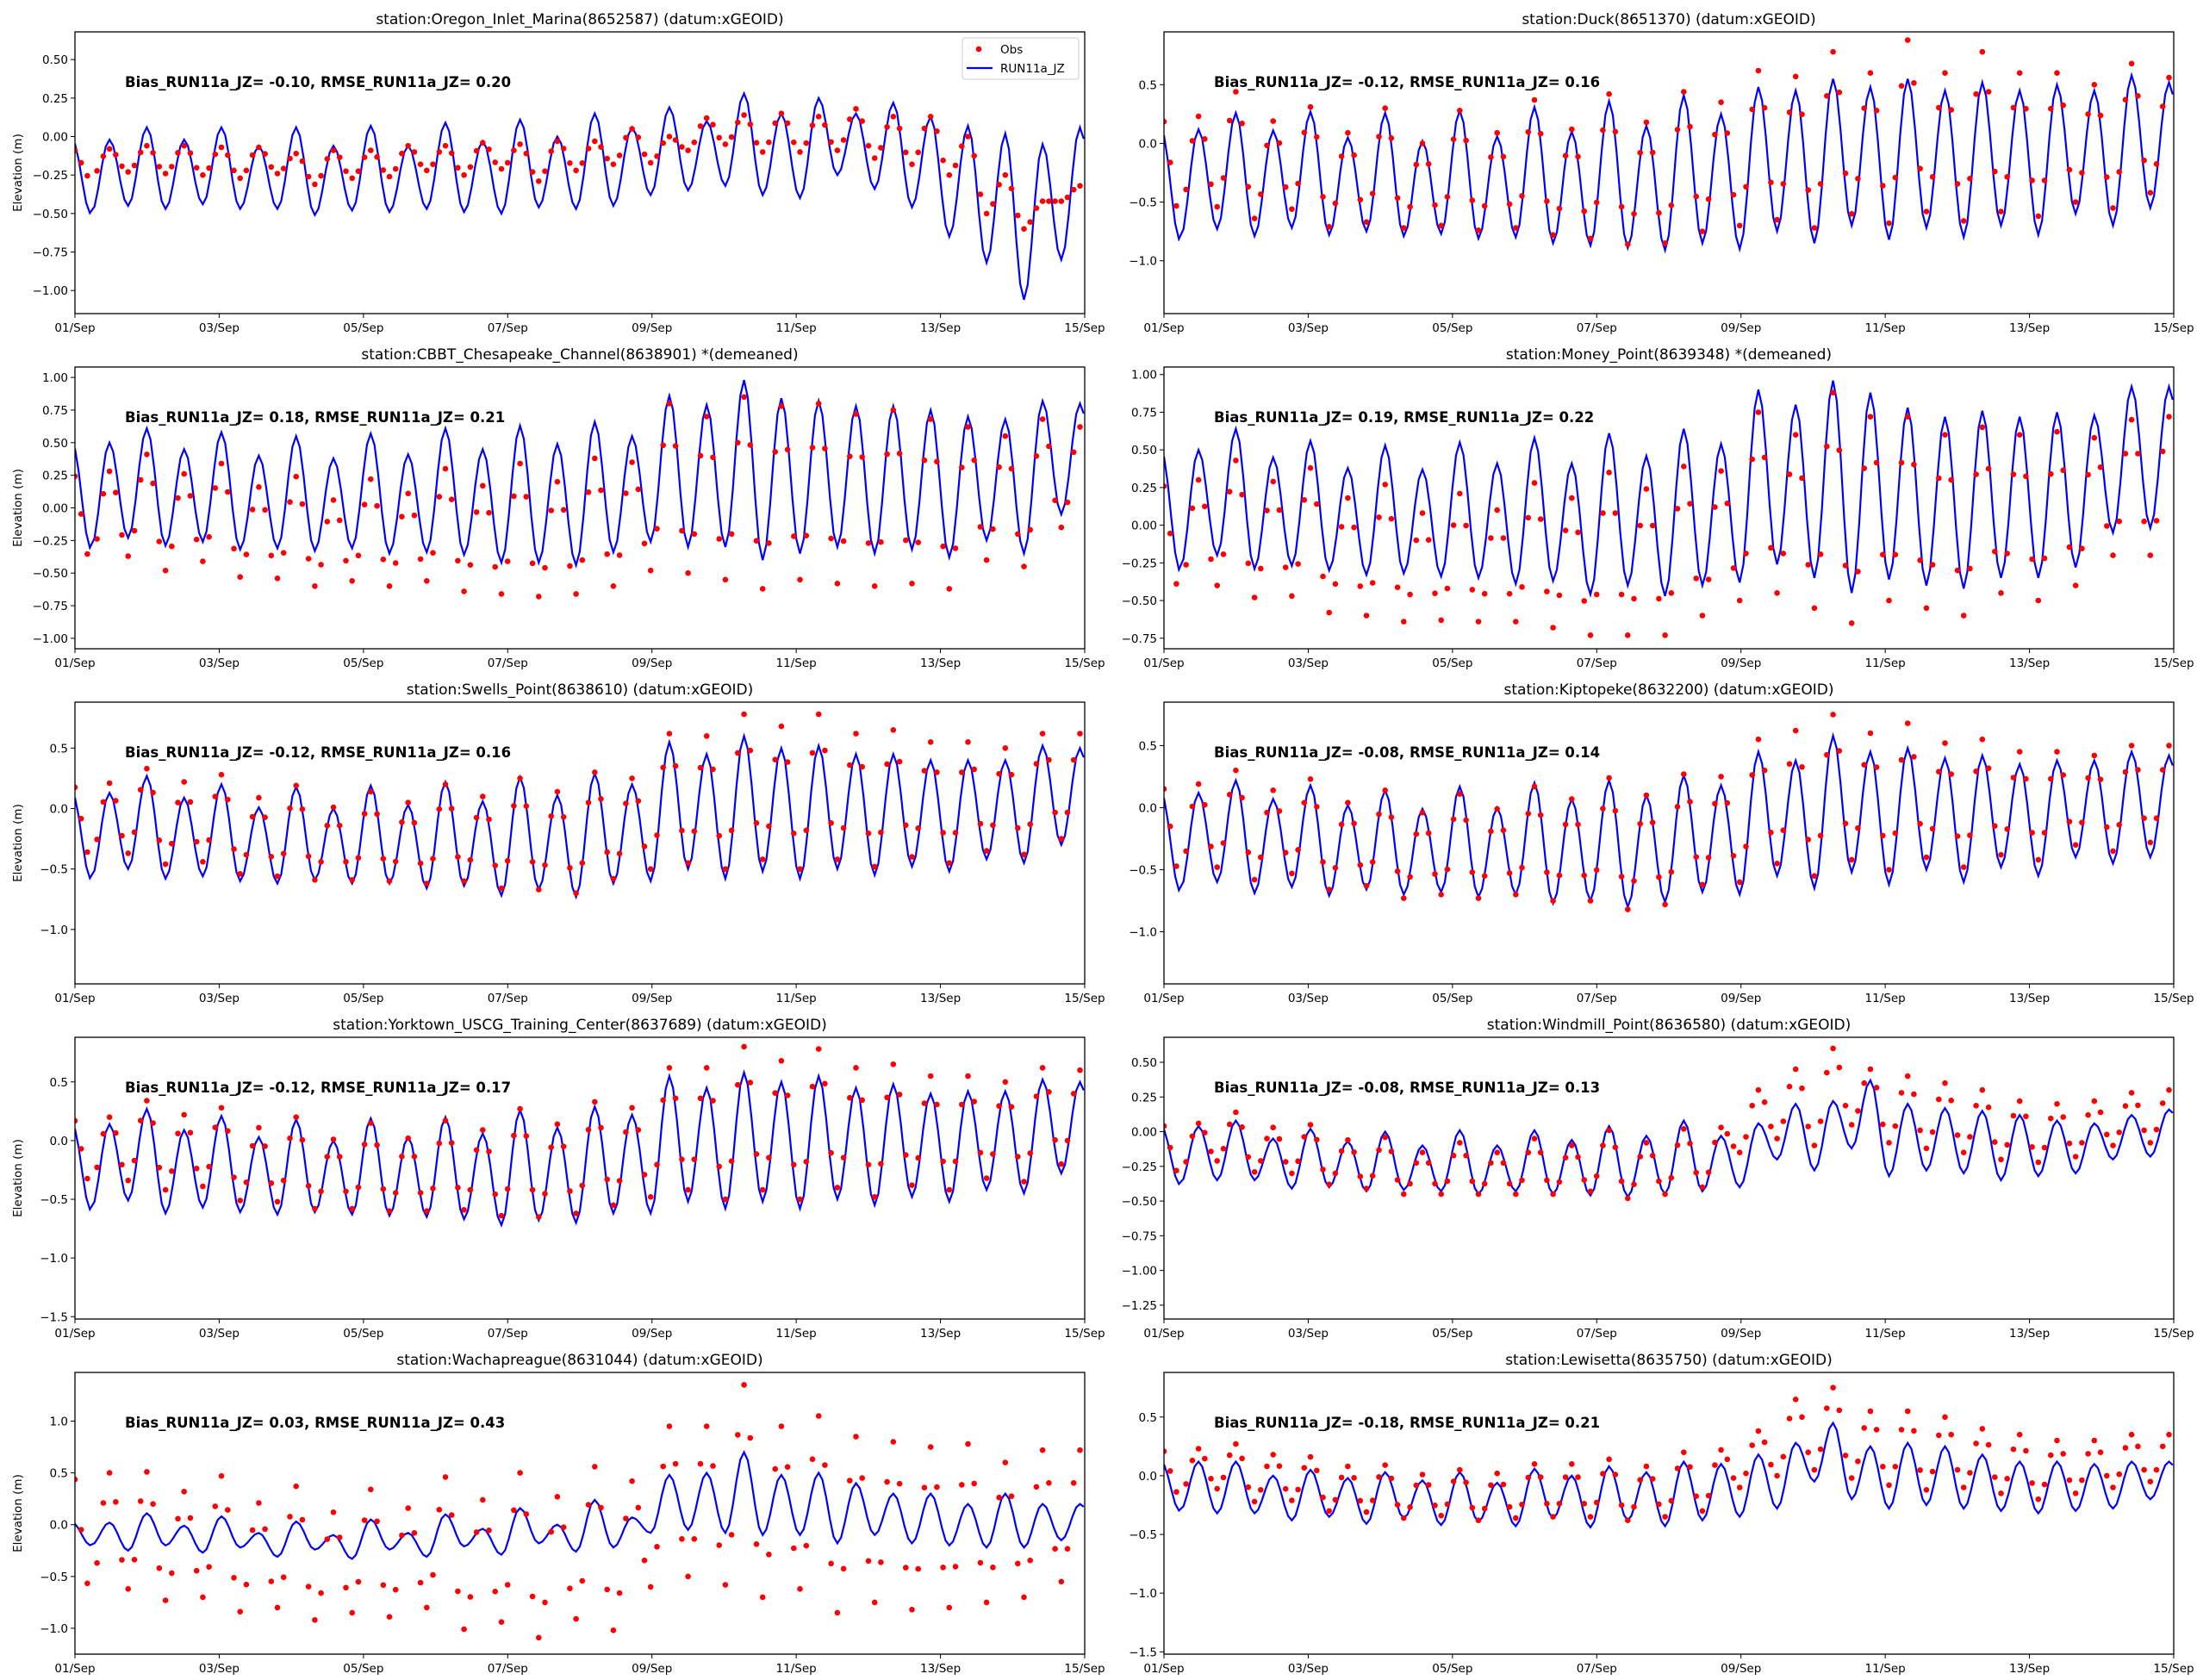 The height and width of the screenshot is (1680, 2197). Describe the element at coordinates (940, 1669) in the screenshot. I see `x-tick-label: 13/Sep` at that location.